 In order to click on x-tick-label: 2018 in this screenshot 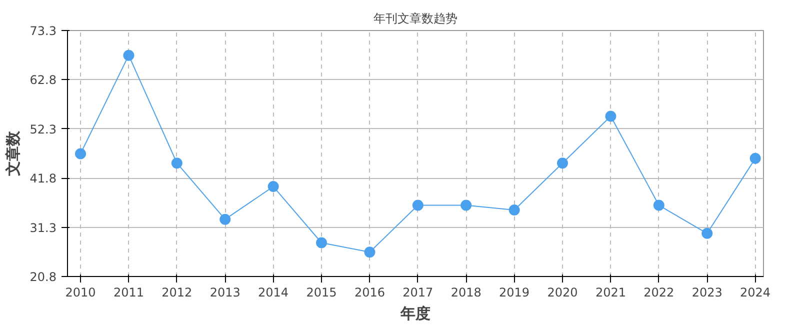, I will do `click(466, 293)`.